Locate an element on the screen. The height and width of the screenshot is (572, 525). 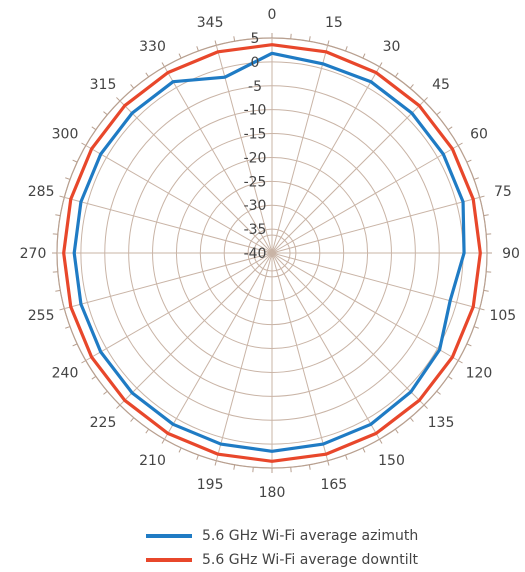
radial-tick-label: -25 is located at coordinates (255, 182).